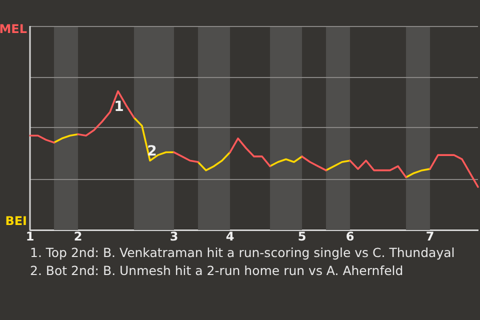  Describe the element at coordinates (174, 236) in the screenshot. I see `x-tick-label: 3` at that location.